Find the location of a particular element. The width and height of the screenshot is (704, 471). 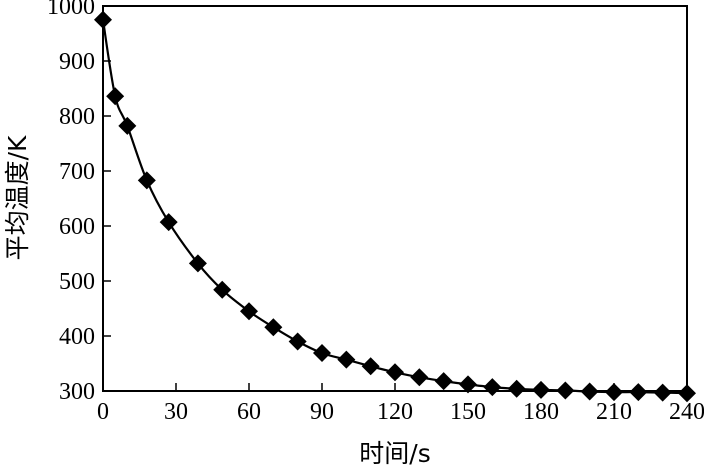

y-tick-label: 400 is located at coordinates (77, 337).